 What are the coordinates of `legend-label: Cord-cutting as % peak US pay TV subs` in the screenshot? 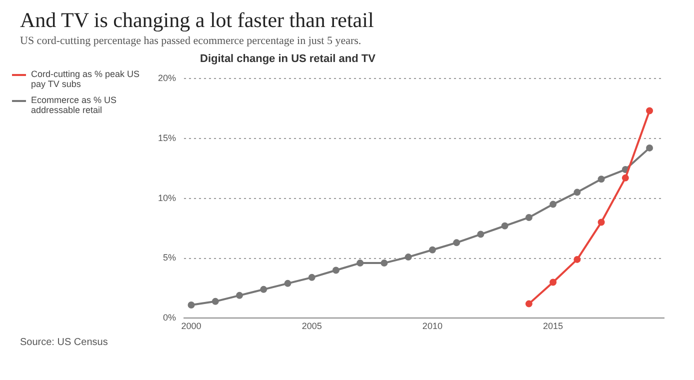 It's located at (86, 79).